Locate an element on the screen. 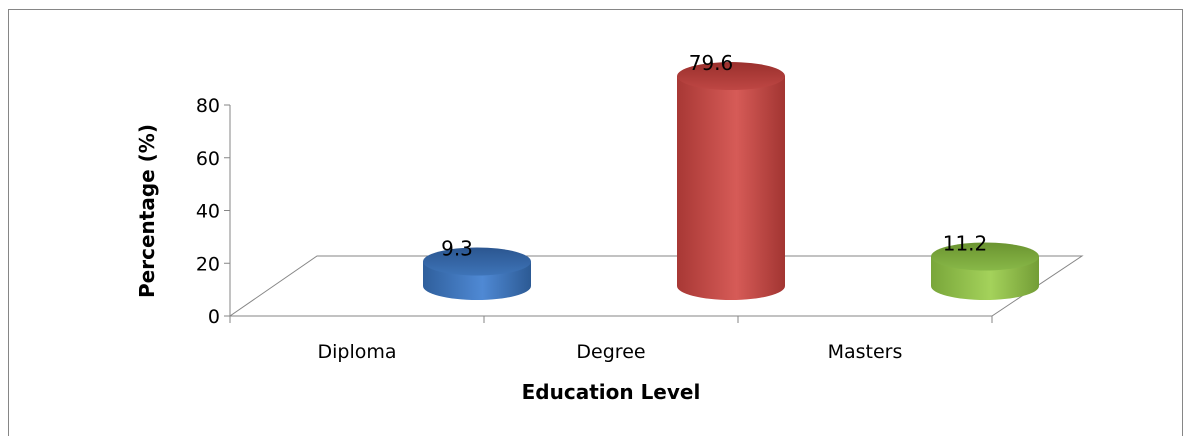 Image resolution: width=1191 pixels, height=441 pixels. bar-diploma is located at coordinates (477, 273).